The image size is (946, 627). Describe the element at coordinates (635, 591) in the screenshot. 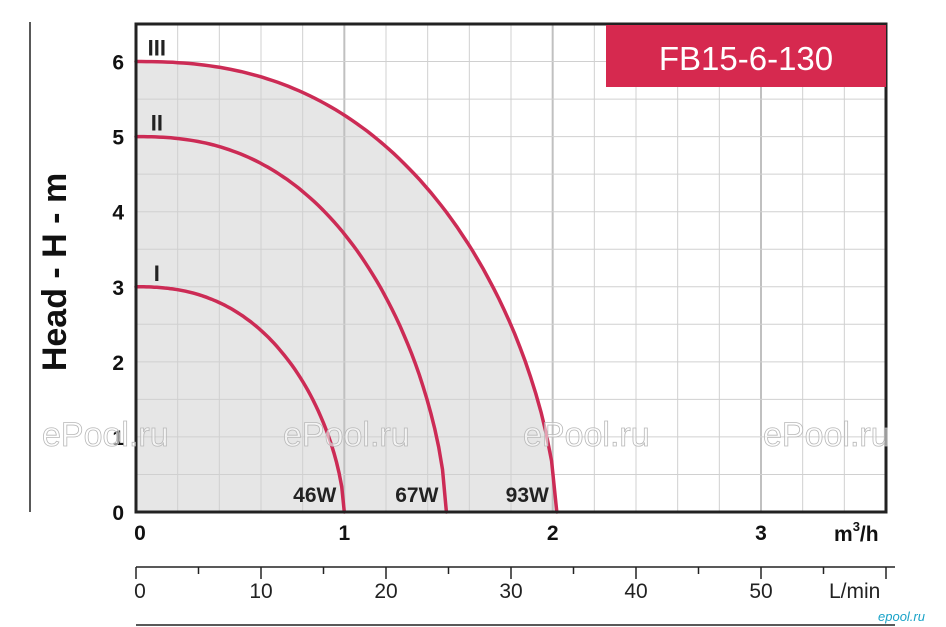

I see `secondary-x-tick-label: 40` at that location.